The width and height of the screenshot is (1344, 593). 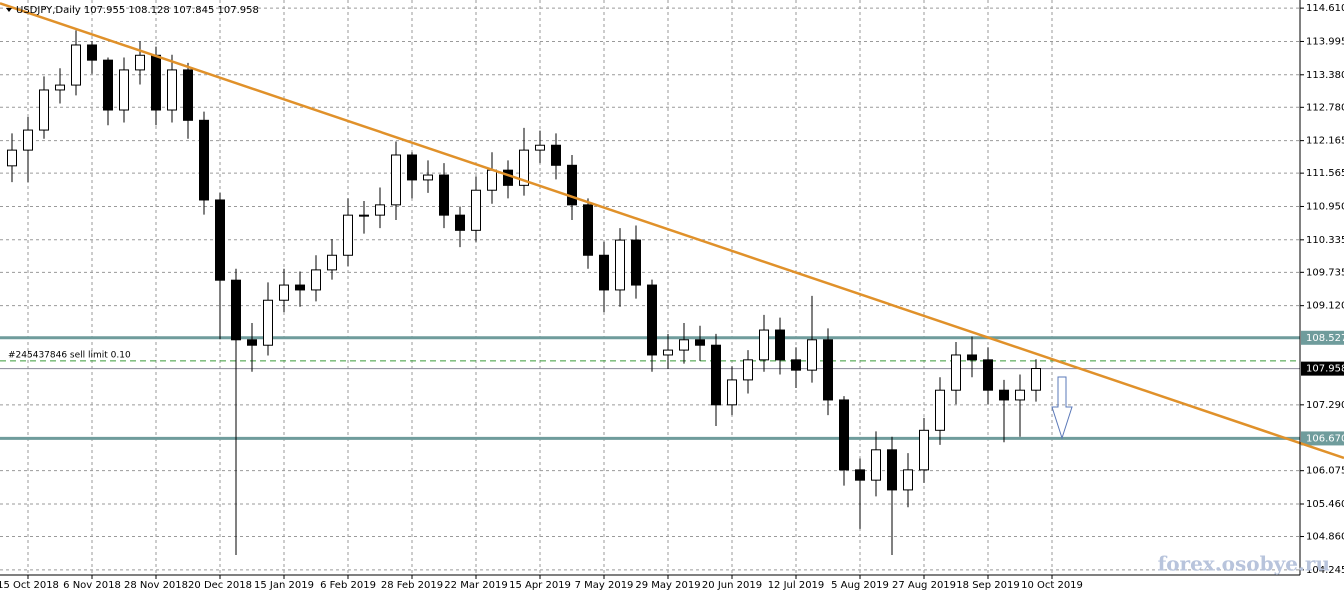 I want to click on y-tick-label: 109.120, so click(x=1325, y=306).